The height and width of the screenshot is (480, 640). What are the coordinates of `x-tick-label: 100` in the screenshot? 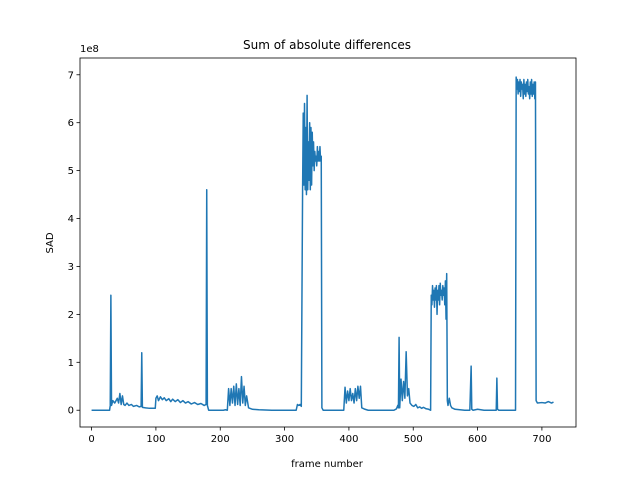 It's located at (155, 439).